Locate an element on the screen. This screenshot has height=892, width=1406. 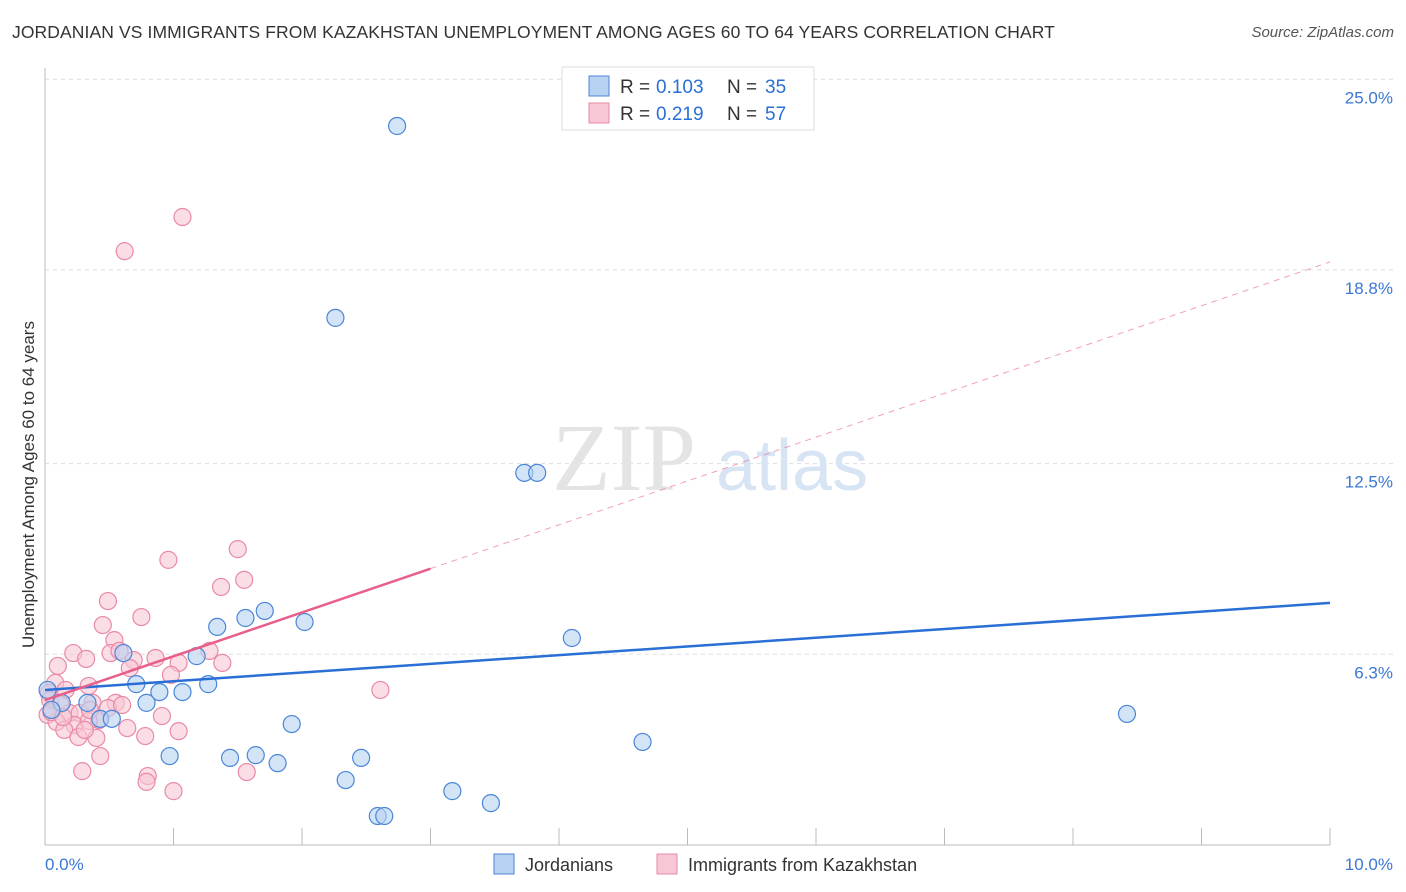
y-tick-label: 18.8% is located at coordinates (1369, 288).